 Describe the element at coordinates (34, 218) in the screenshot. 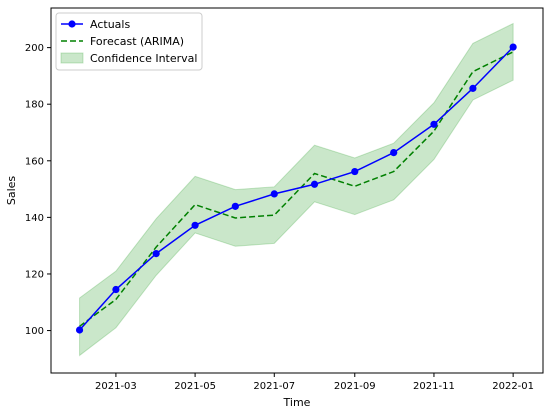

I see `y-tick-label: 140` at that location.